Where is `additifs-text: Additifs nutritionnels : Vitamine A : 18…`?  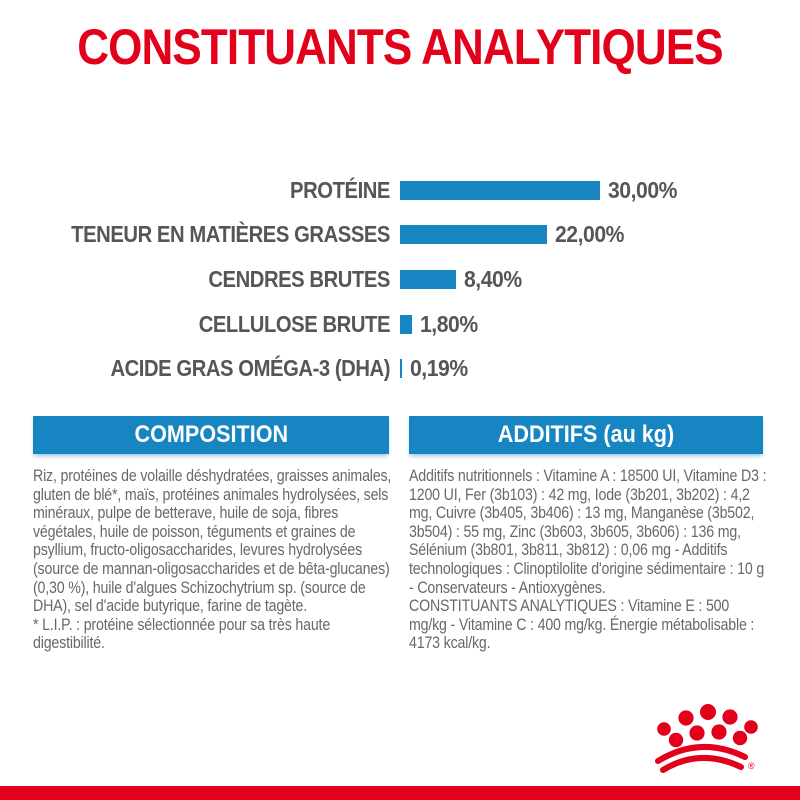 additifs-text: Additifs nutritionnels : Vitamine A : 18… is located at coordinates (589, 560).